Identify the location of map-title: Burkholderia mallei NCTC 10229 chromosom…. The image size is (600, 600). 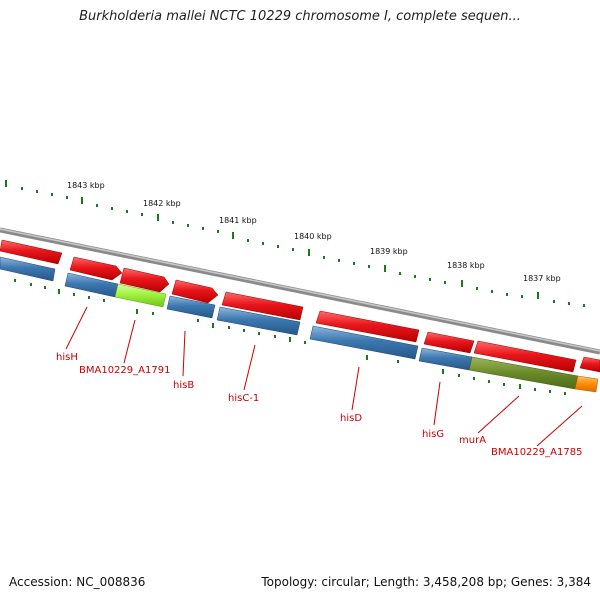
(300, 16).